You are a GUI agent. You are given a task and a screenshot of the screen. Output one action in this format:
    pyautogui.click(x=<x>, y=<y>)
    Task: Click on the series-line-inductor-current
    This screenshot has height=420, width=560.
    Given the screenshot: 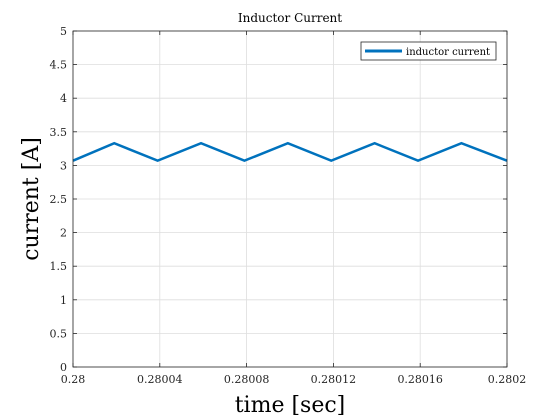 What is the action you would take?
    pyautogui.click(x=290, y=152)
    